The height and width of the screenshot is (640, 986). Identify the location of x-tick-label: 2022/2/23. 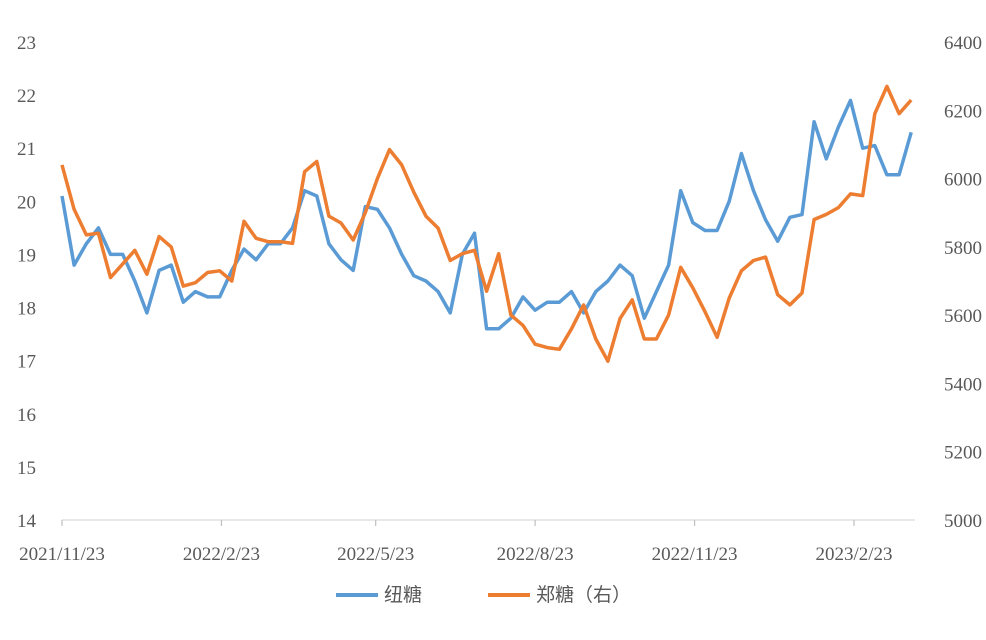
(221, 554).